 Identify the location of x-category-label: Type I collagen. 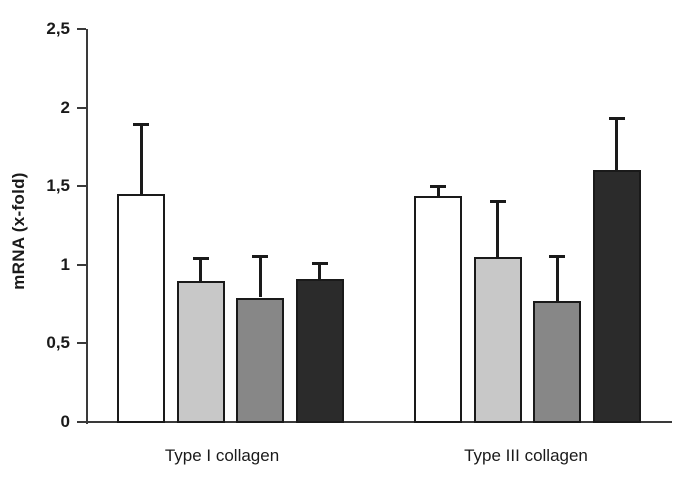
(222, 455).